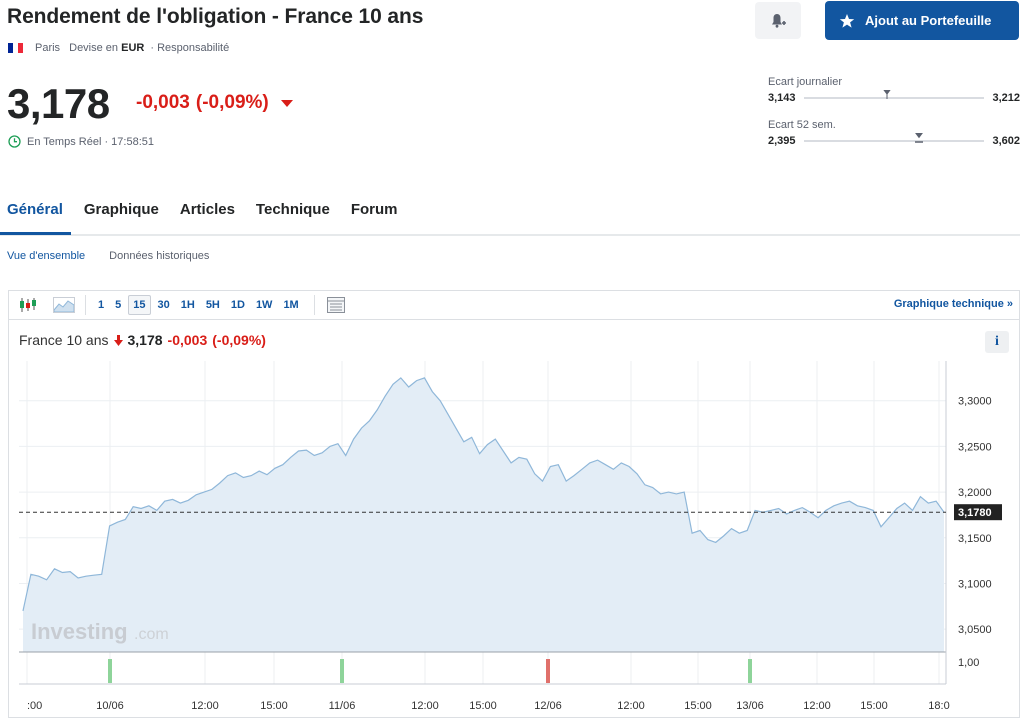 The image size is (1024, 720). Describe the element at coordinates (58, 103) in the screenshot. I see `last-price: 3,178` at that location.